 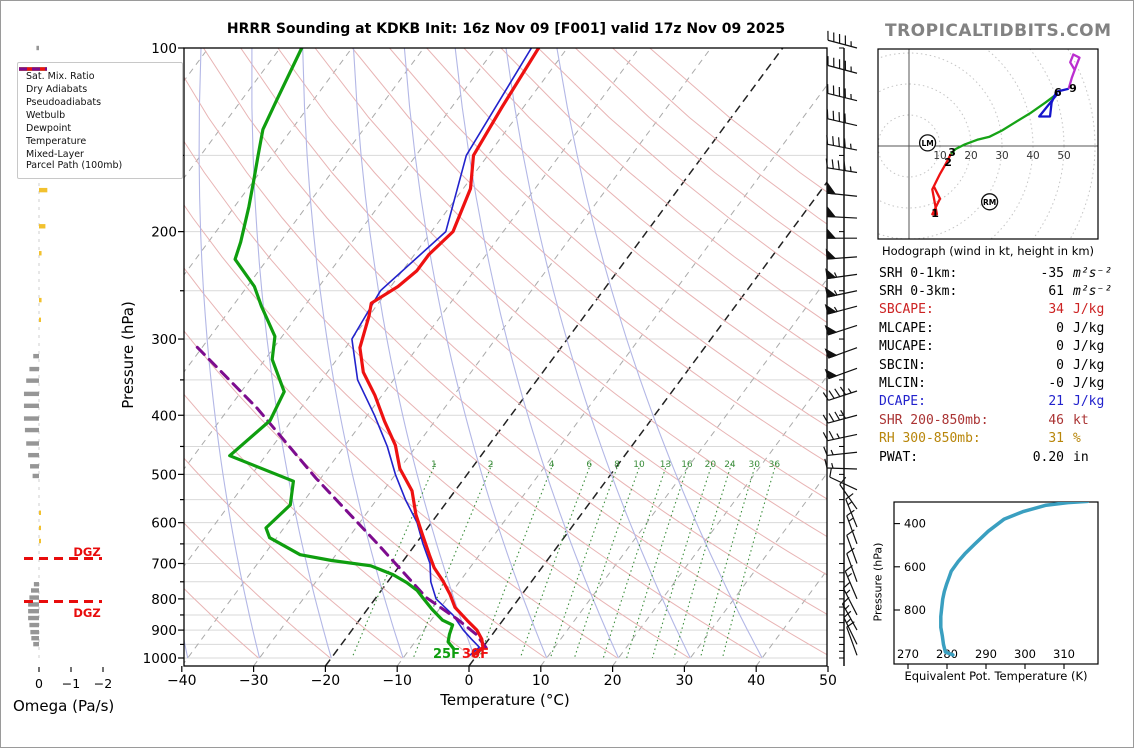 I want to click on surface-temperature-label: 30F, so click(x=475, y=654).